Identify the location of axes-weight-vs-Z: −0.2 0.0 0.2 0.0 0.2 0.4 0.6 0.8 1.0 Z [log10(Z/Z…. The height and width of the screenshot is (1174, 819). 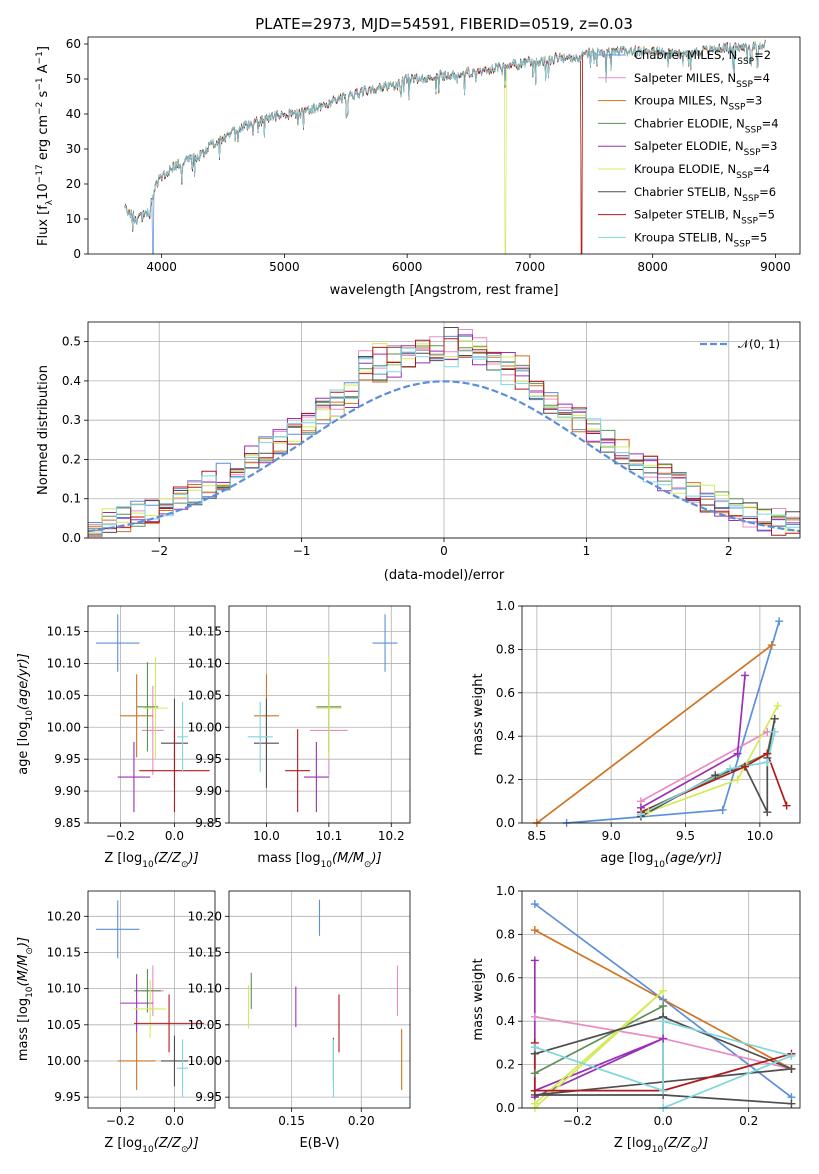
(636, 1019).